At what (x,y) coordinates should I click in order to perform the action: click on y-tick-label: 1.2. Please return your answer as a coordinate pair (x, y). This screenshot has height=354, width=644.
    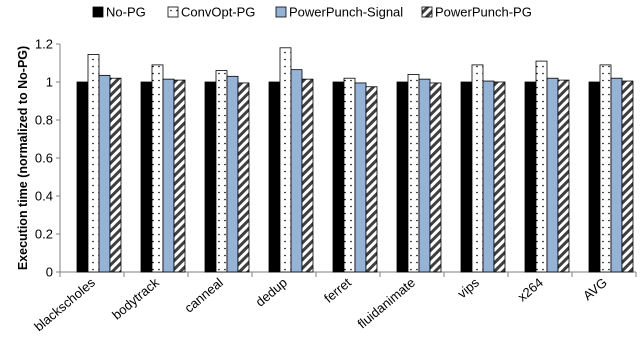
    Looking at the image, I should click on (44, 44).